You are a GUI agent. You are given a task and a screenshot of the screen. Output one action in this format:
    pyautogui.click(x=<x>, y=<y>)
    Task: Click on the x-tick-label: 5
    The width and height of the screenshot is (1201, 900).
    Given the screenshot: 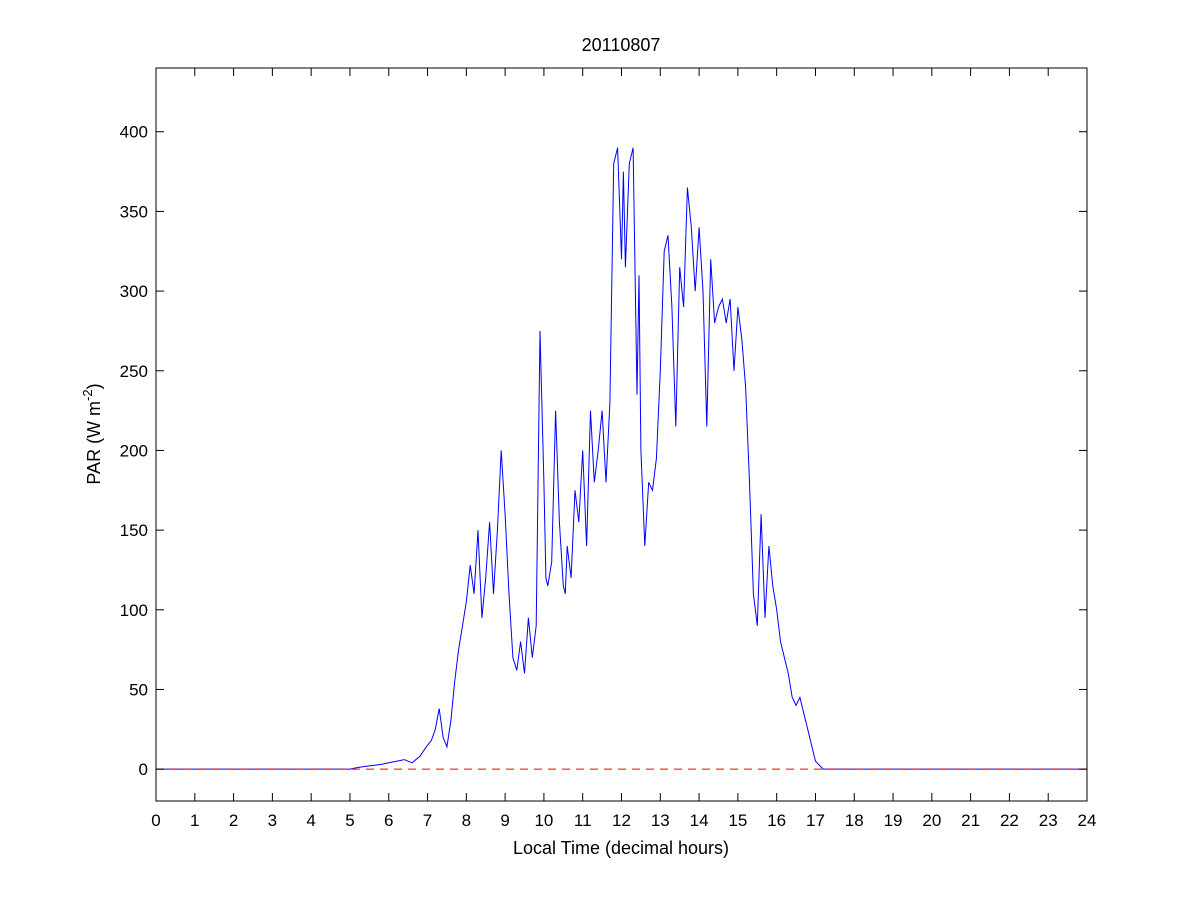 What is the action you would take?
    pyautogui.click(x=349, y=820)
    